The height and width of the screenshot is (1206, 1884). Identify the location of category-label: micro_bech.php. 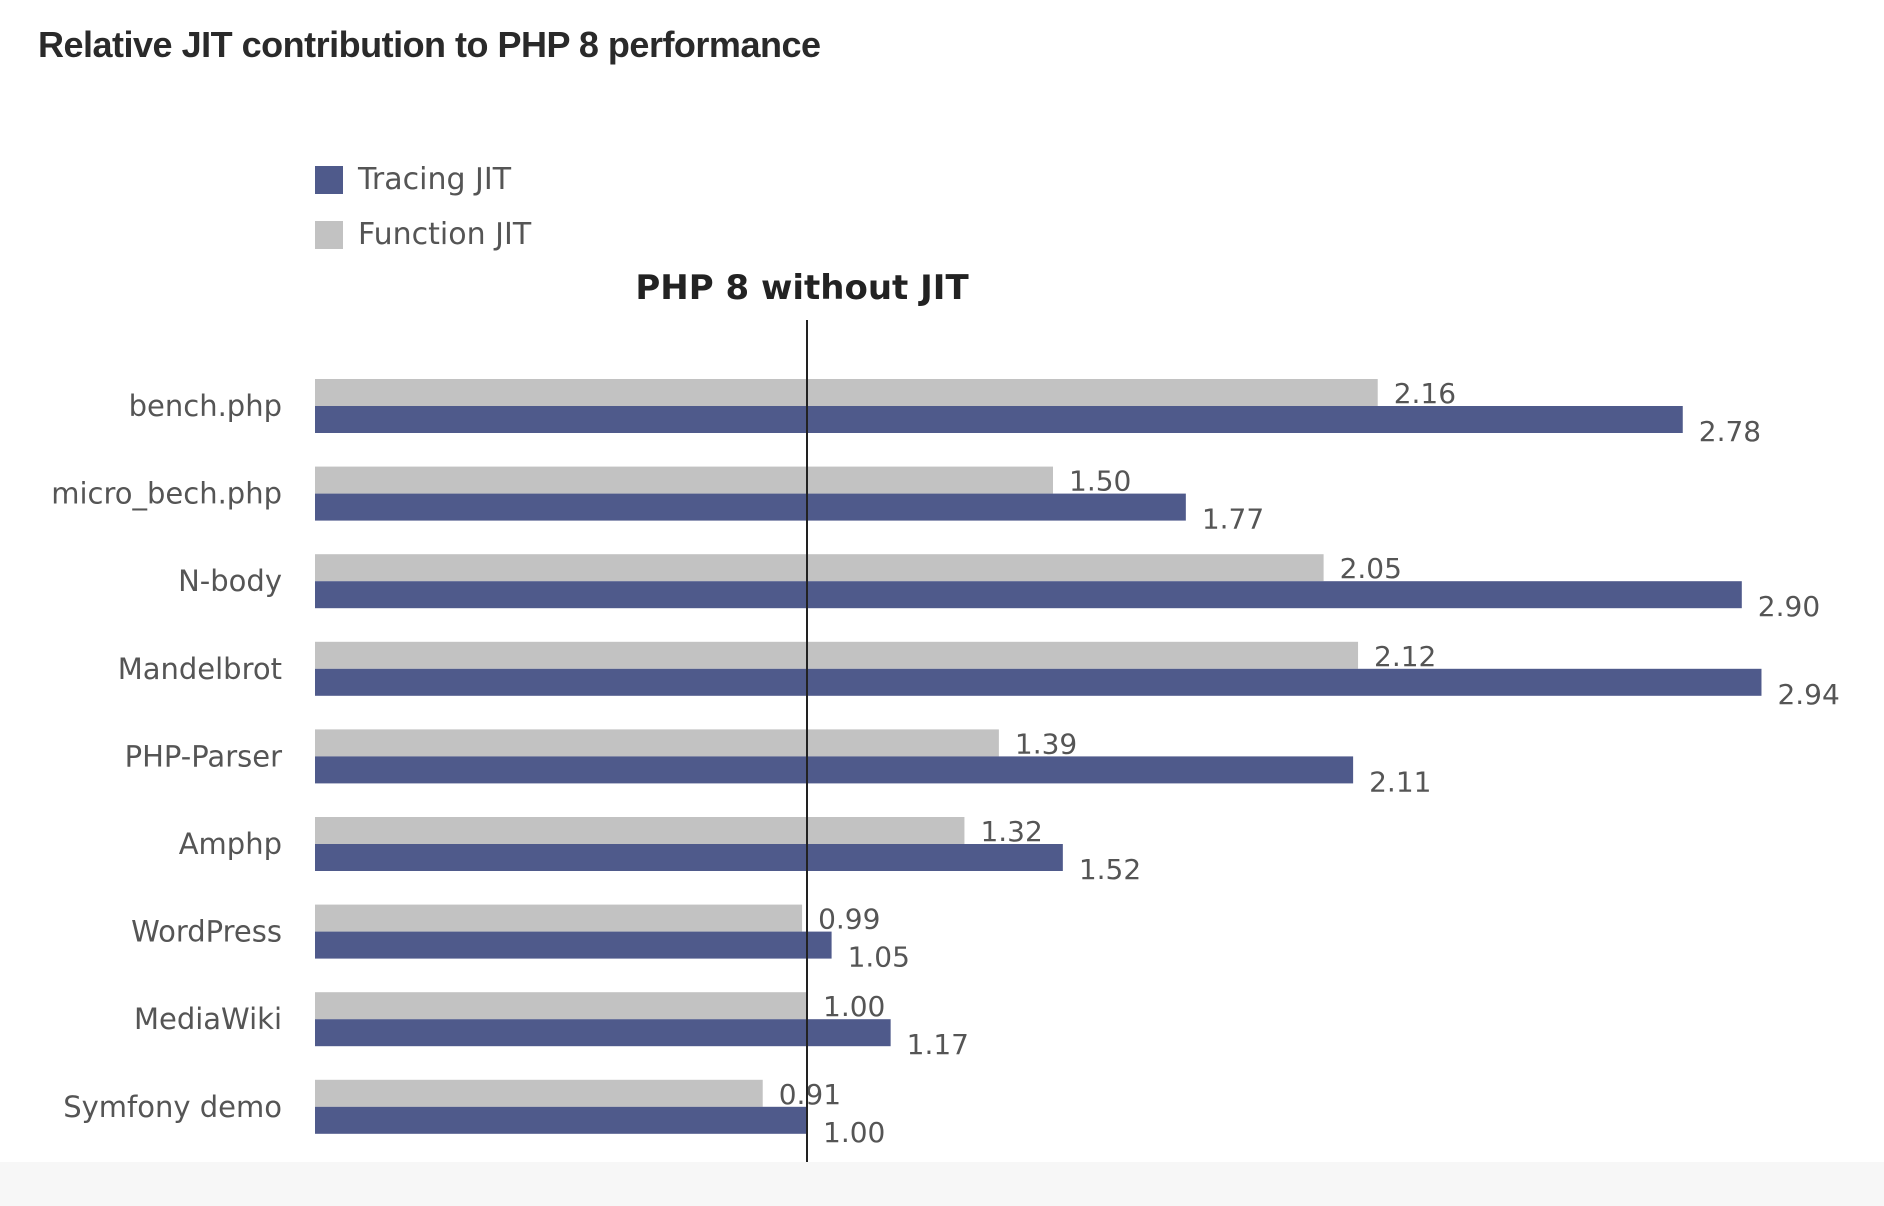
(166, 494).